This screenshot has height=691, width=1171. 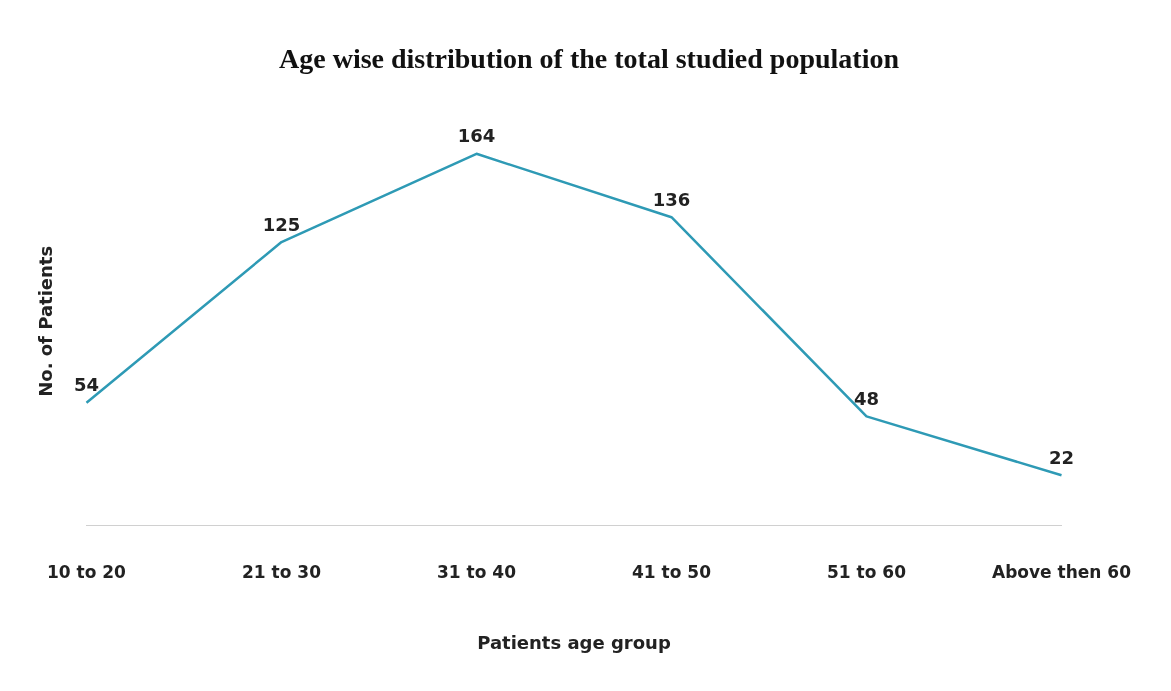 I want to click on data-label: 22, so click(x=1061, y=457).